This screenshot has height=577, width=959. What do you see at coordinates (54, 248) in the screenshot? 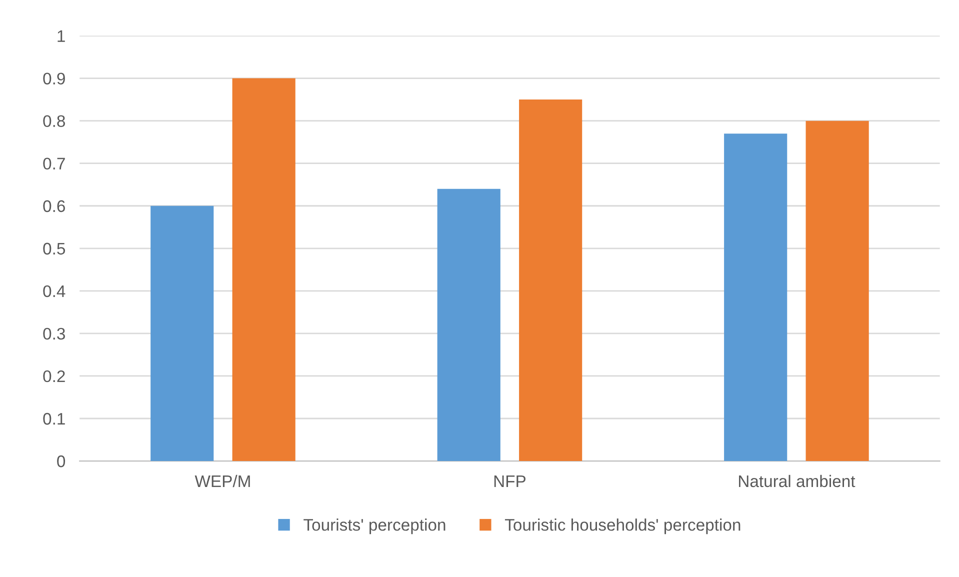
I see `y-tick-label: 0.5` at bounding box center [54, 248].